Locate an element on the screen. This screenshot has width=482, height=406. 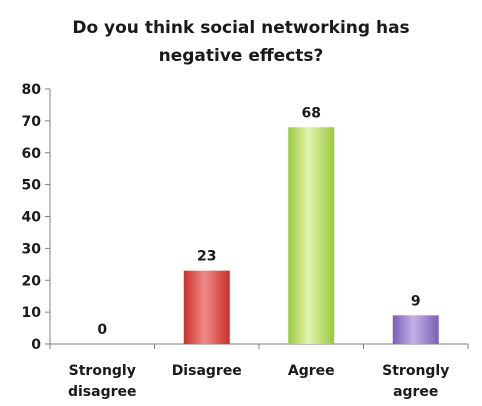
y-tick-label: 20 is located at coordinates (32, 281).